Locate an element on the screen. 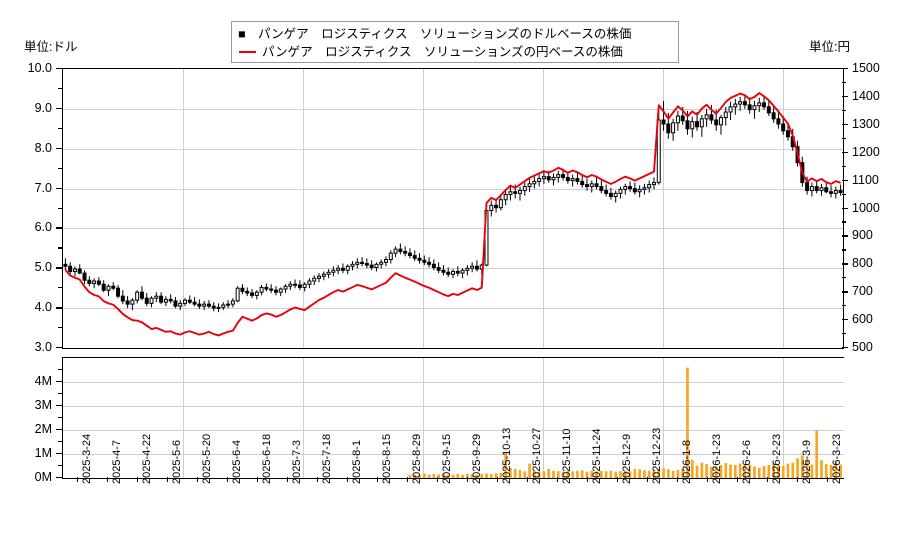 Image resolution: width=900 pixels, height=550 pixels. x-axis-tick-label: 2026-3-9 is located at coordinates (807, 461).